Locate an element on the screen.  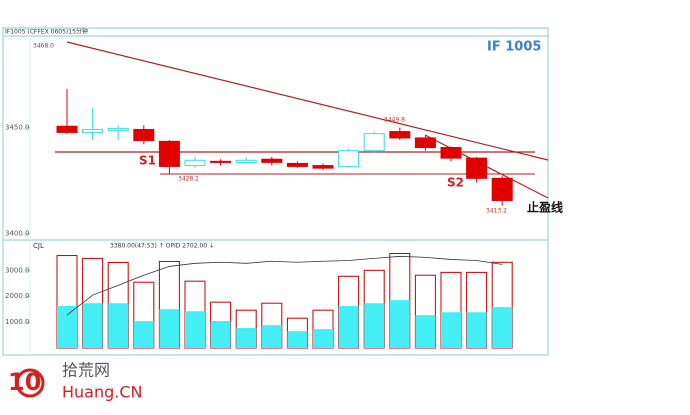
logo-ring is located at coordinates (30, 383).